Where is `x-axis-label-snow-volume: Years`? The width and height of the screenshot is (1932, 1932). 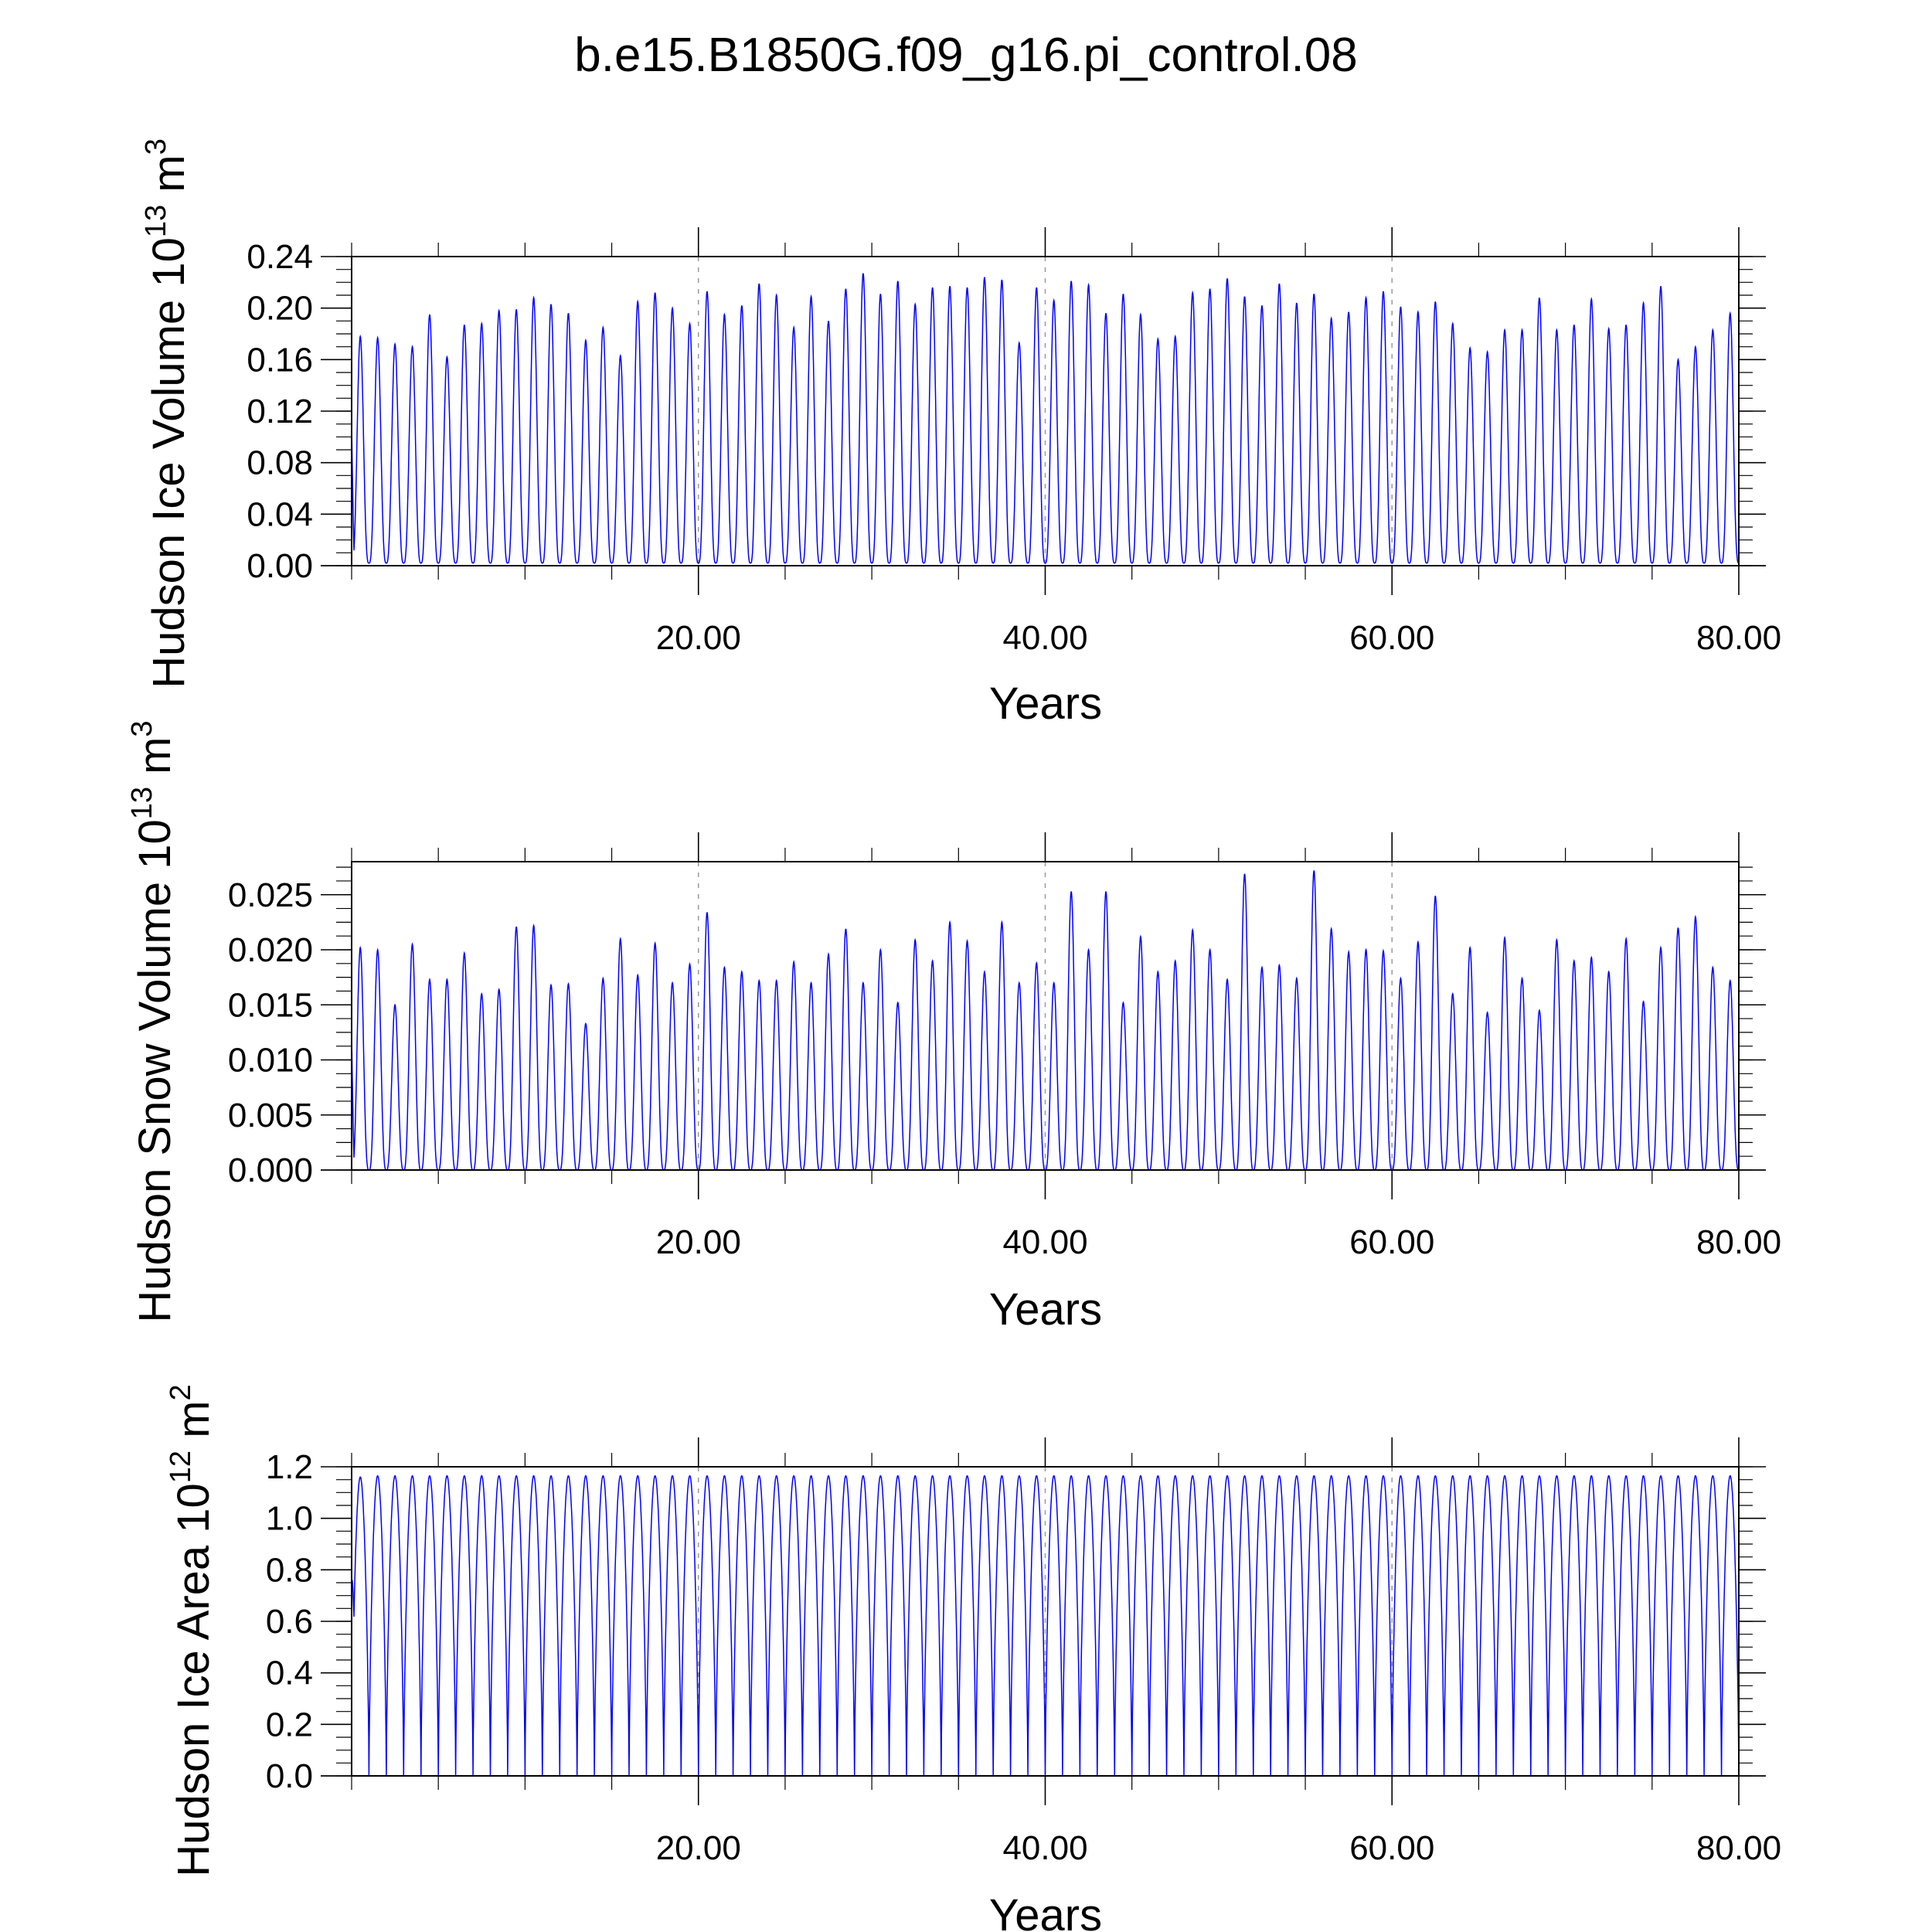
x-axis-label-snow-volume: Years is located at coordinates (1045, 1310).